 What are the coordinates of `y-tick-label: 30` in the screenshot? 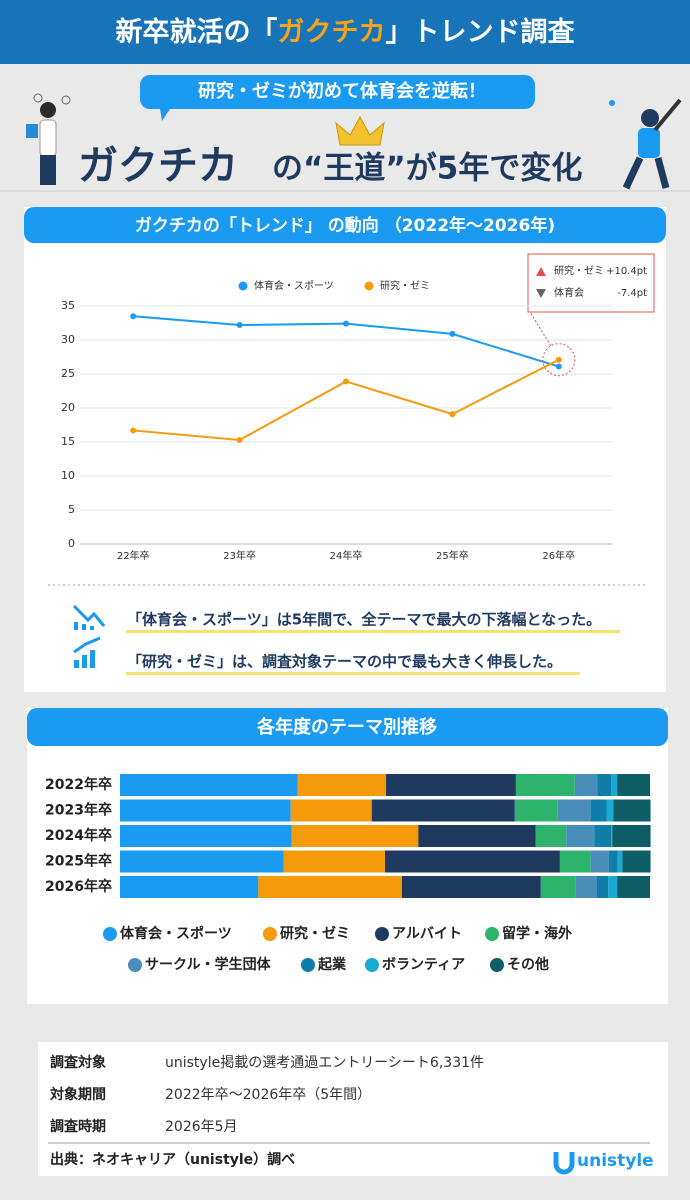 It's located at (68, 339).